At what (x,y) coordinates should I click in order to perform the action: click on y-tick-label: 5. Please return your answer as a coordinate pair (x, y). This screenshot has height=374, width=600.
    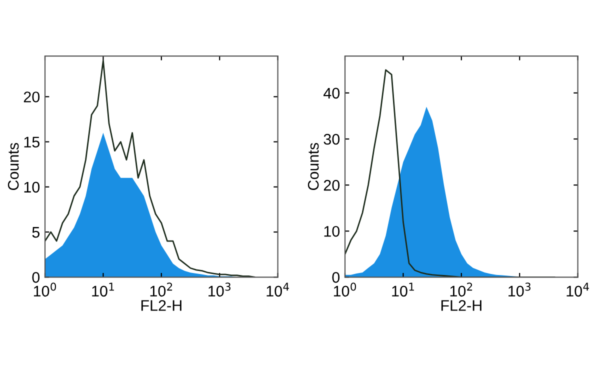
    Looking at the image, I should click on (36, 232).